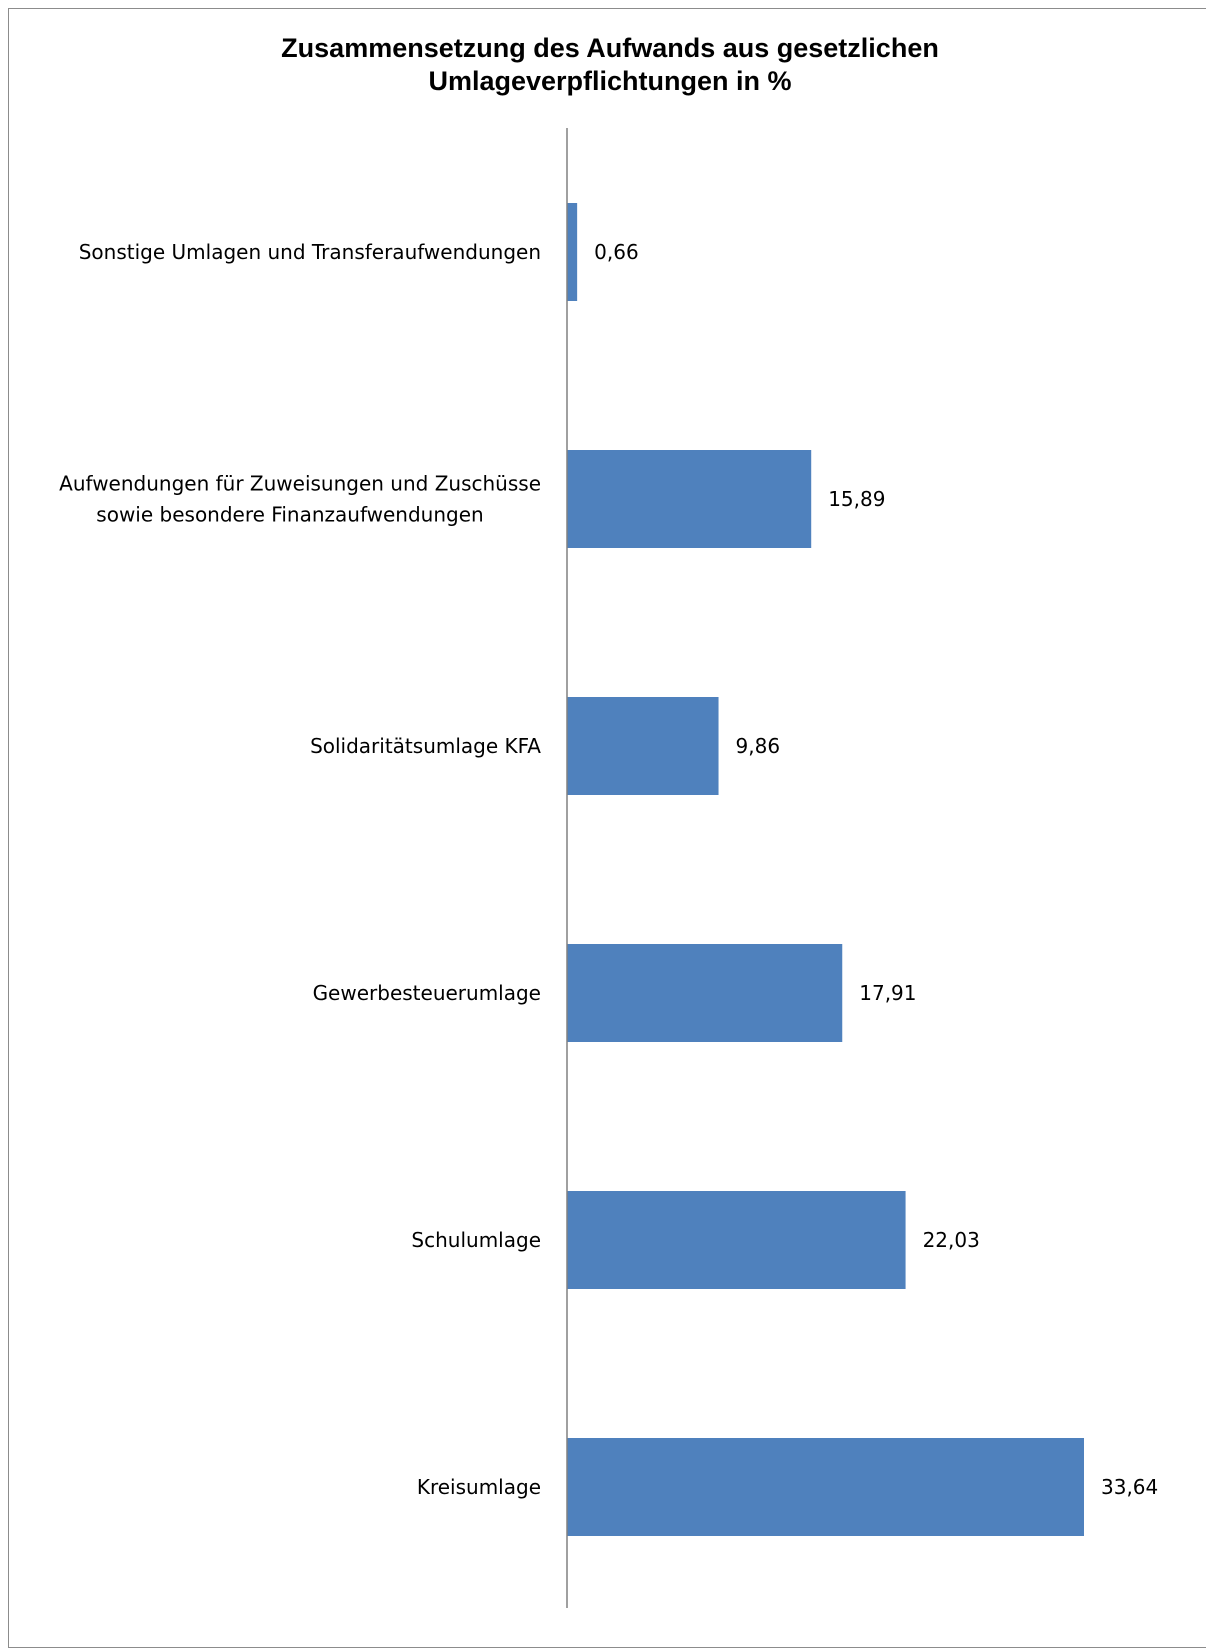  What do you see at coordinates (289, 515) in the screenshot?
I see `category-label: sowie besondere Finanzaufwendungen` at bounding box center [289, 515].